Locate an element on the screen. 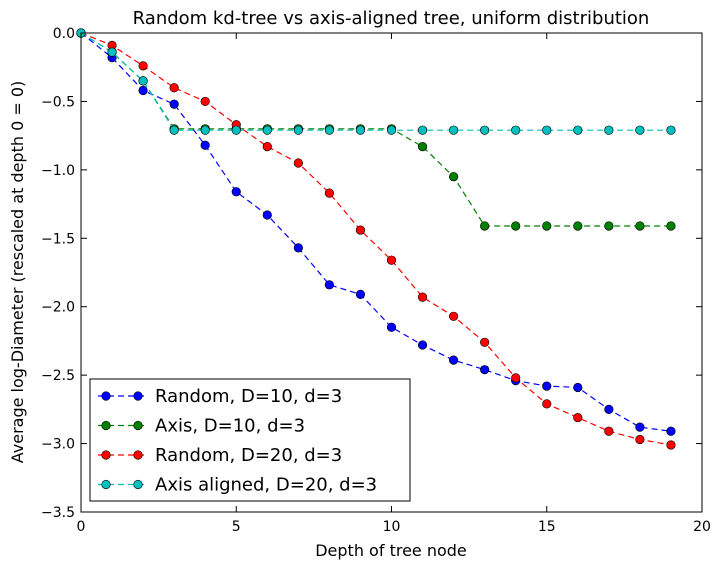 The height and width of the screenshot is (570, 721). legend-item: Axis, D=10, d=3 is located at coordinates (201, 426).